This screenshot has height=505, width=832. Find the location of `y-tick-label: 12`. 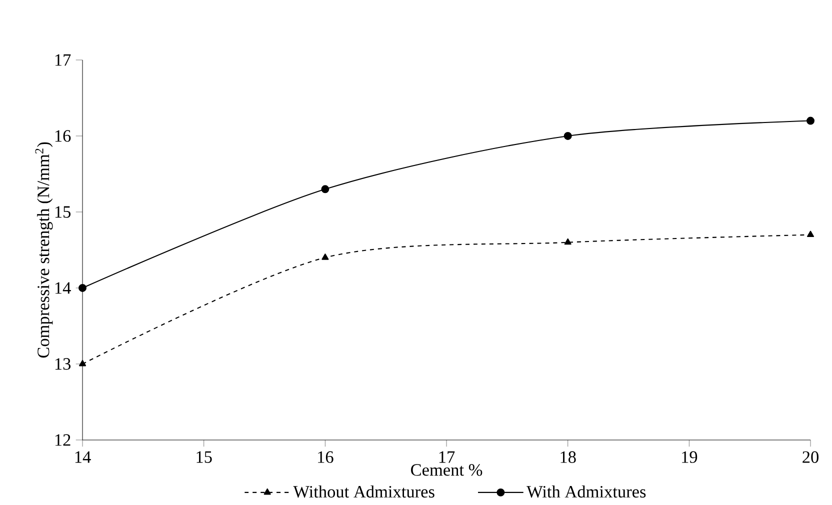

y-tick-label: 12 is located at coordinates (62, 440).